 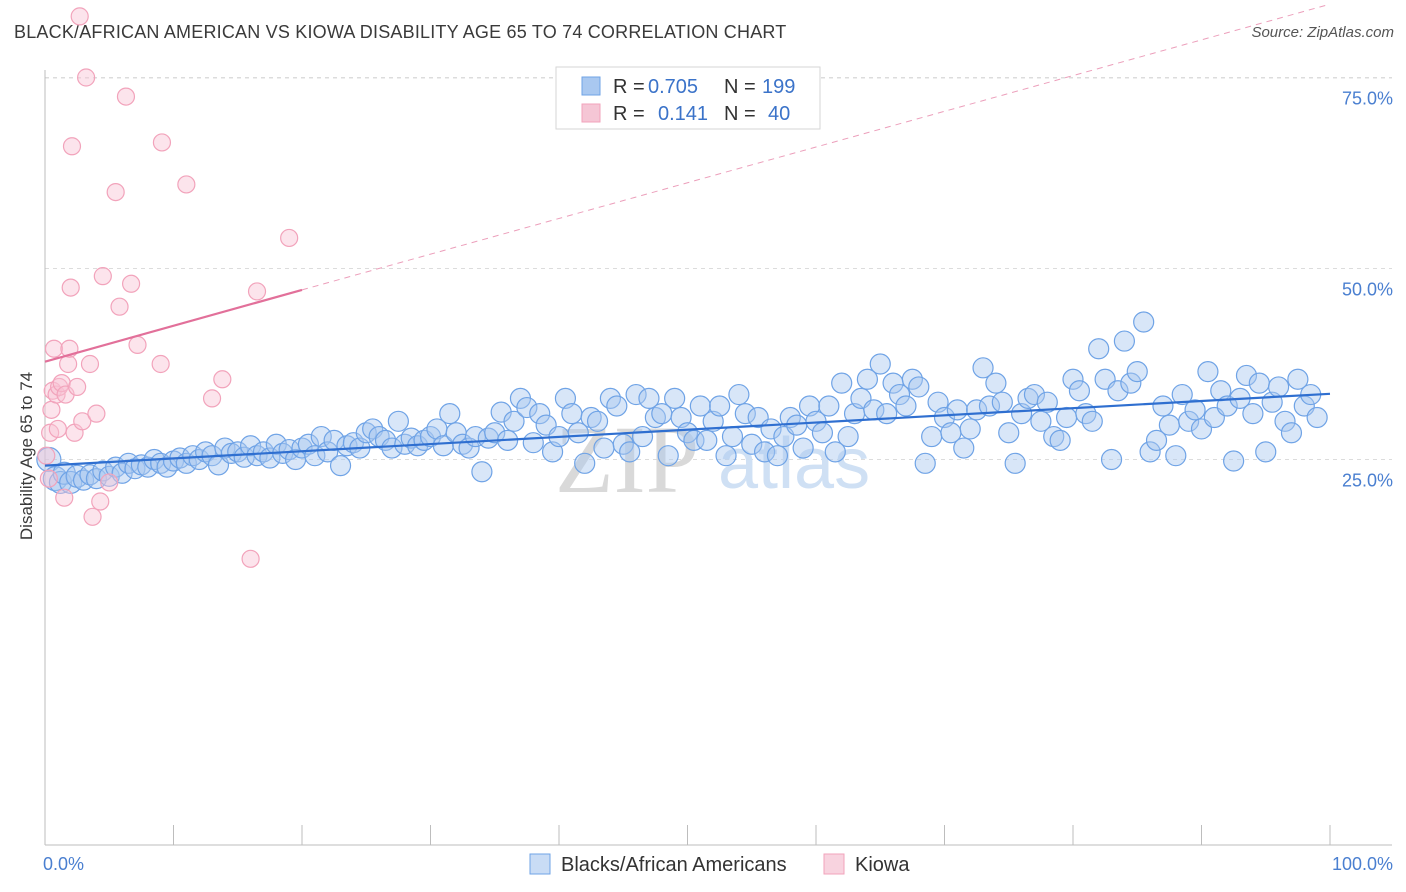 I want to click on legend-r-label-1: R =, so click(x=629, y=87).